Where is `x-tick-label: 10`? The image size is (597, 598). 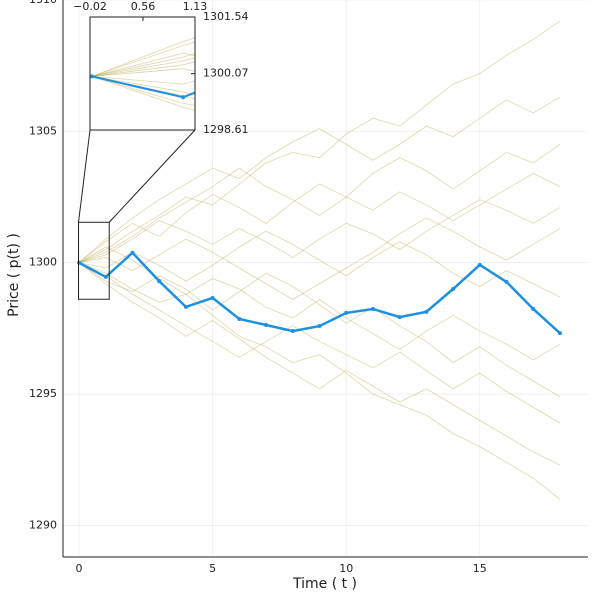
x-tick-label: 10 is located at coordinates (346, 568).